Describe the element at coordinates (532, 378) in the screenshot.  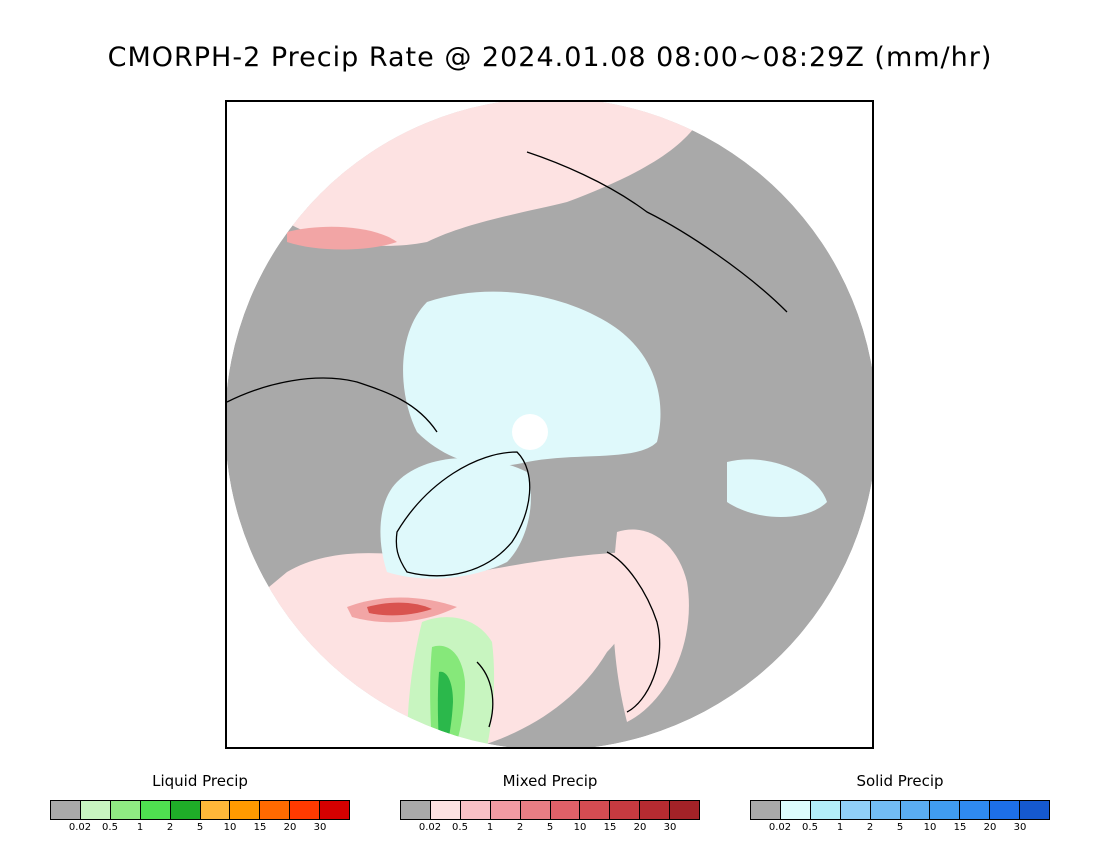
I see `solid-precip-region-arctic` at that location.